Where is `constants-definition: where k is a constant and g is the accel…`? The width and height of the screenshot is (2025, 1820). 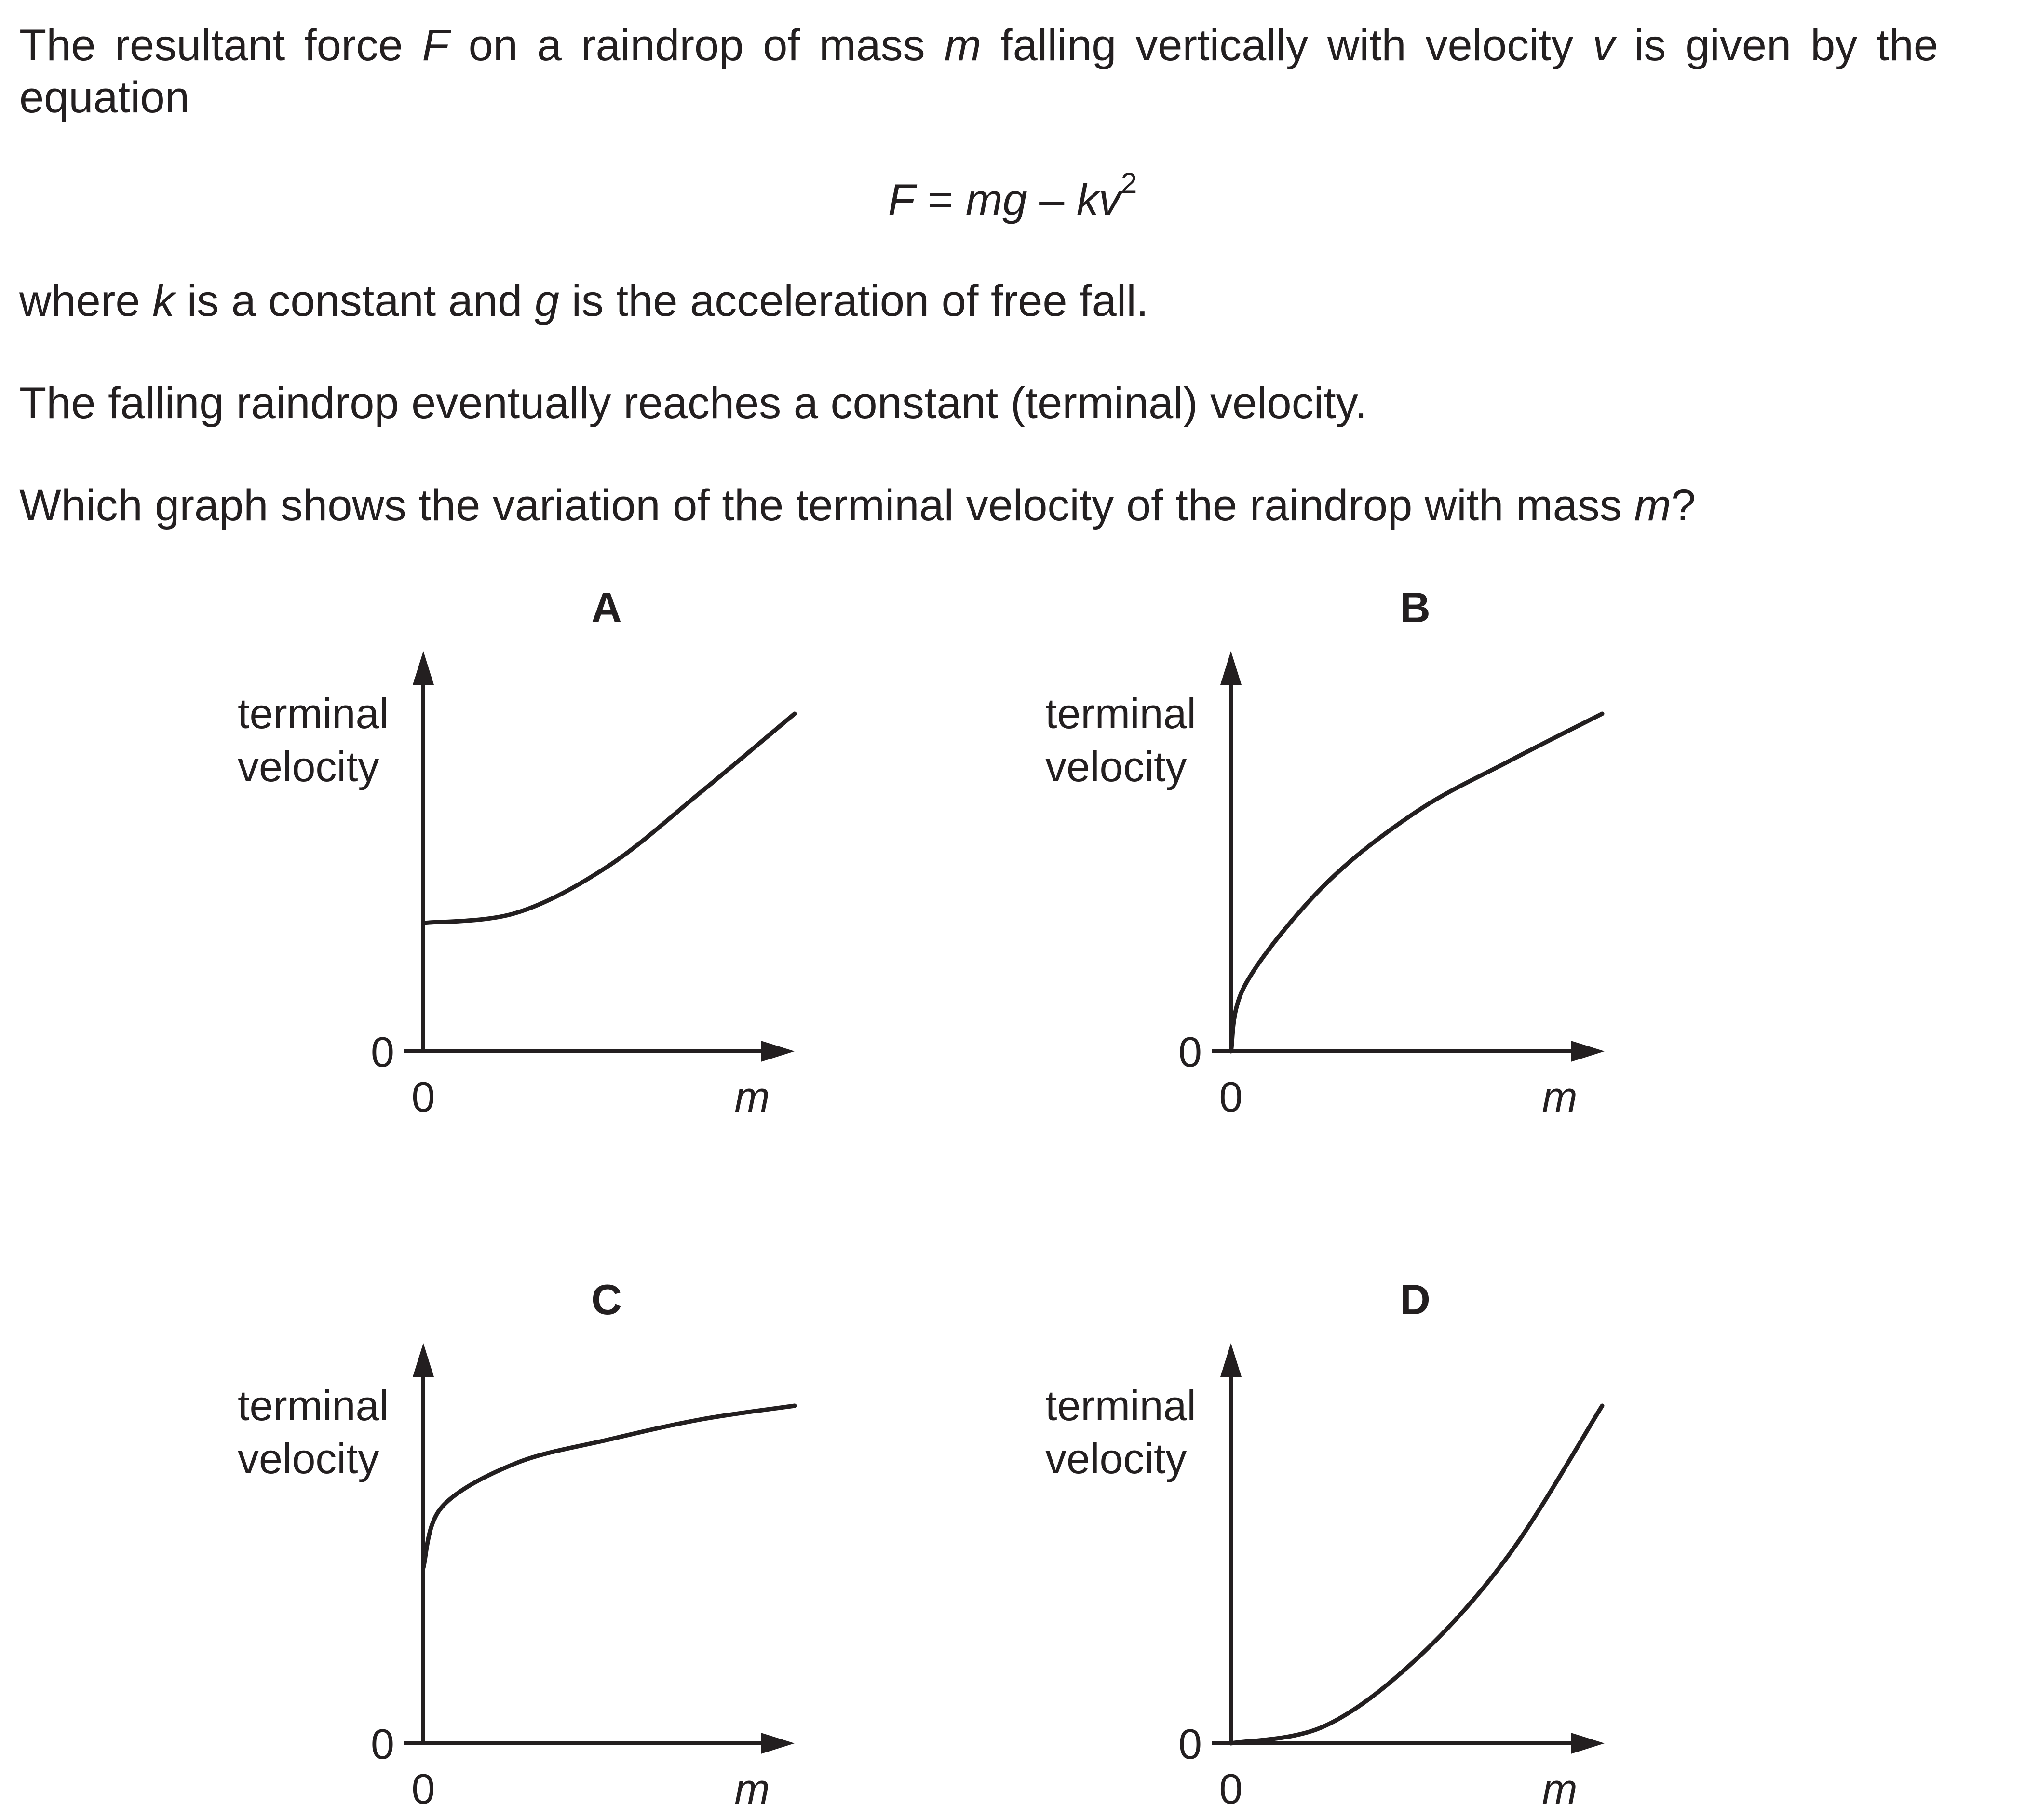
constants-definition: where k is a constant and g is the accel… is located at coordinates (584, 301).